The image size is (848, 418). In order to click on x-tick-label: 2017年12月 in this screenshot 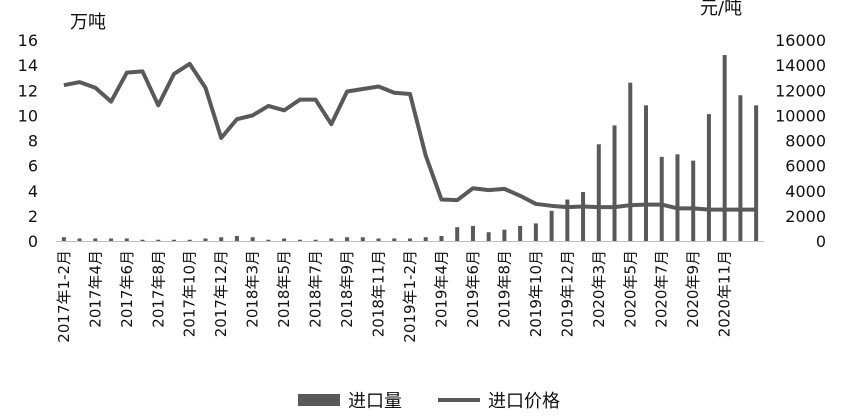, I will do `click(221, 293)`.